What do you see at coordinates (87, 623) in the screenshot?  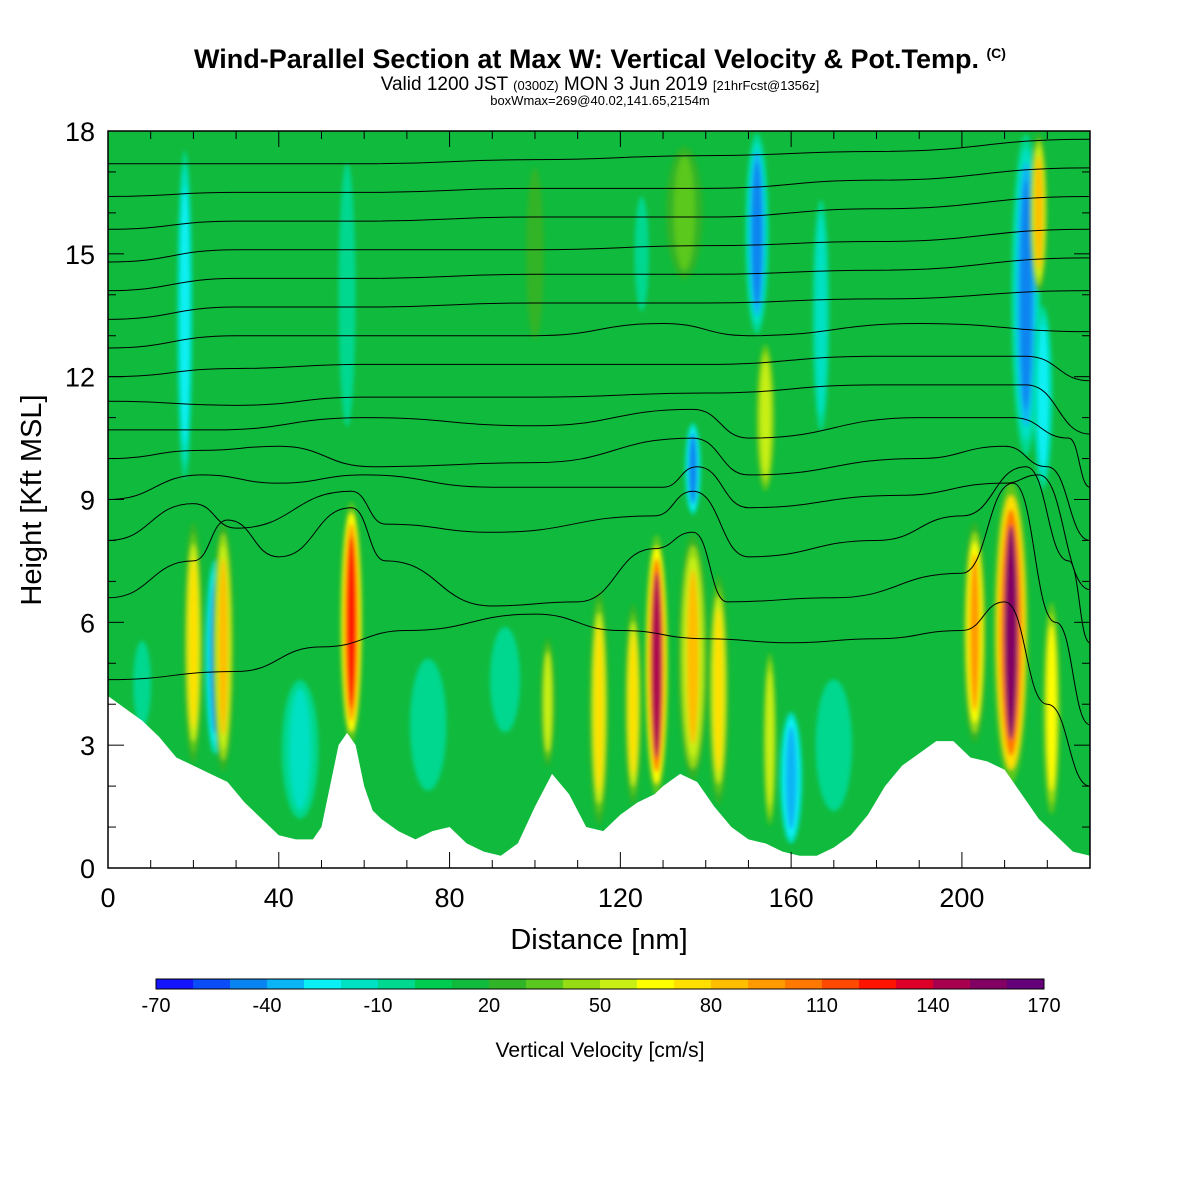 I see `y-tick-label: 6` at bounding box center [87, 623].